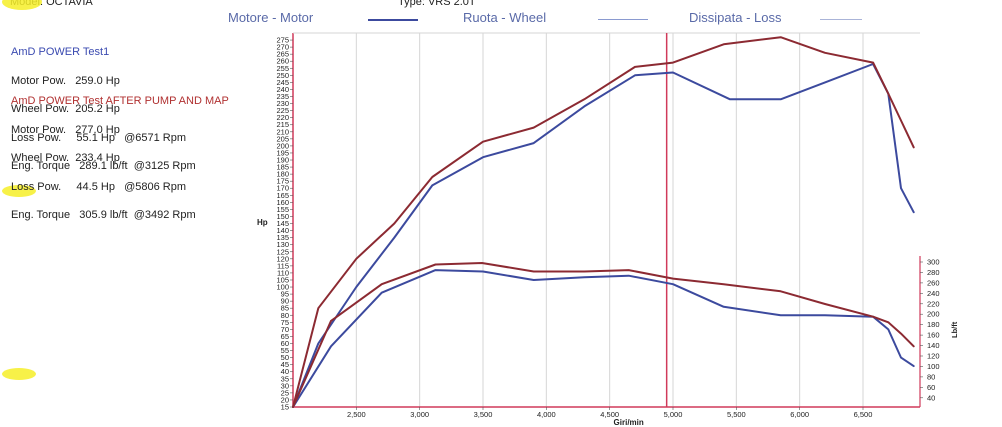  I want to click on test1-engine-torque: Eng. Torque 289.1 lb/ft @3125 Rpm, so click(103, 166).